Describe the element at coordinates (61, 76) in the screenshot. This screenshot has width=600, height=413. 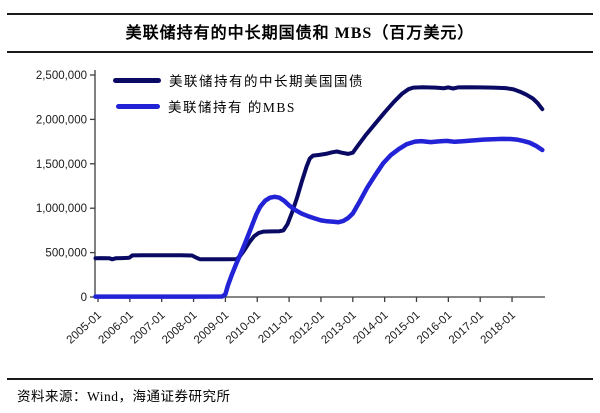
I see `y-tick-label: 2,500,000` at that location.